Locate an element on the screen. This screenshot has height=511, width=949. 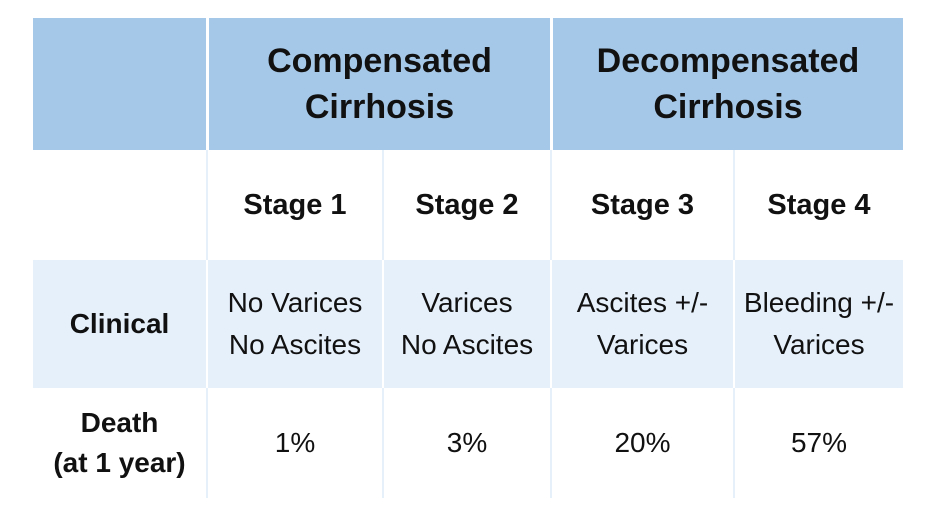
death-stage-1-cell: 1% is located at coordinates (295, 443).